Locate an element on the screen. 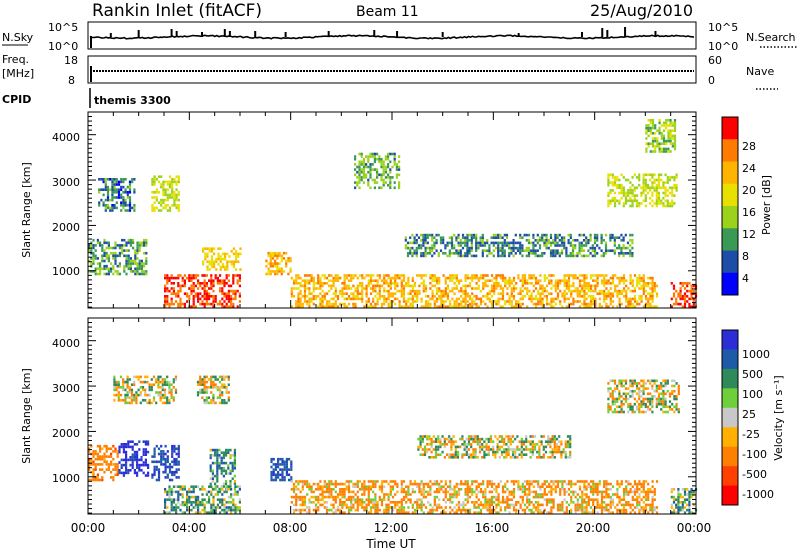 Image resolution: width=800 pixels, height=554 pixels. noise-trace is located at coordinates (392, 37).